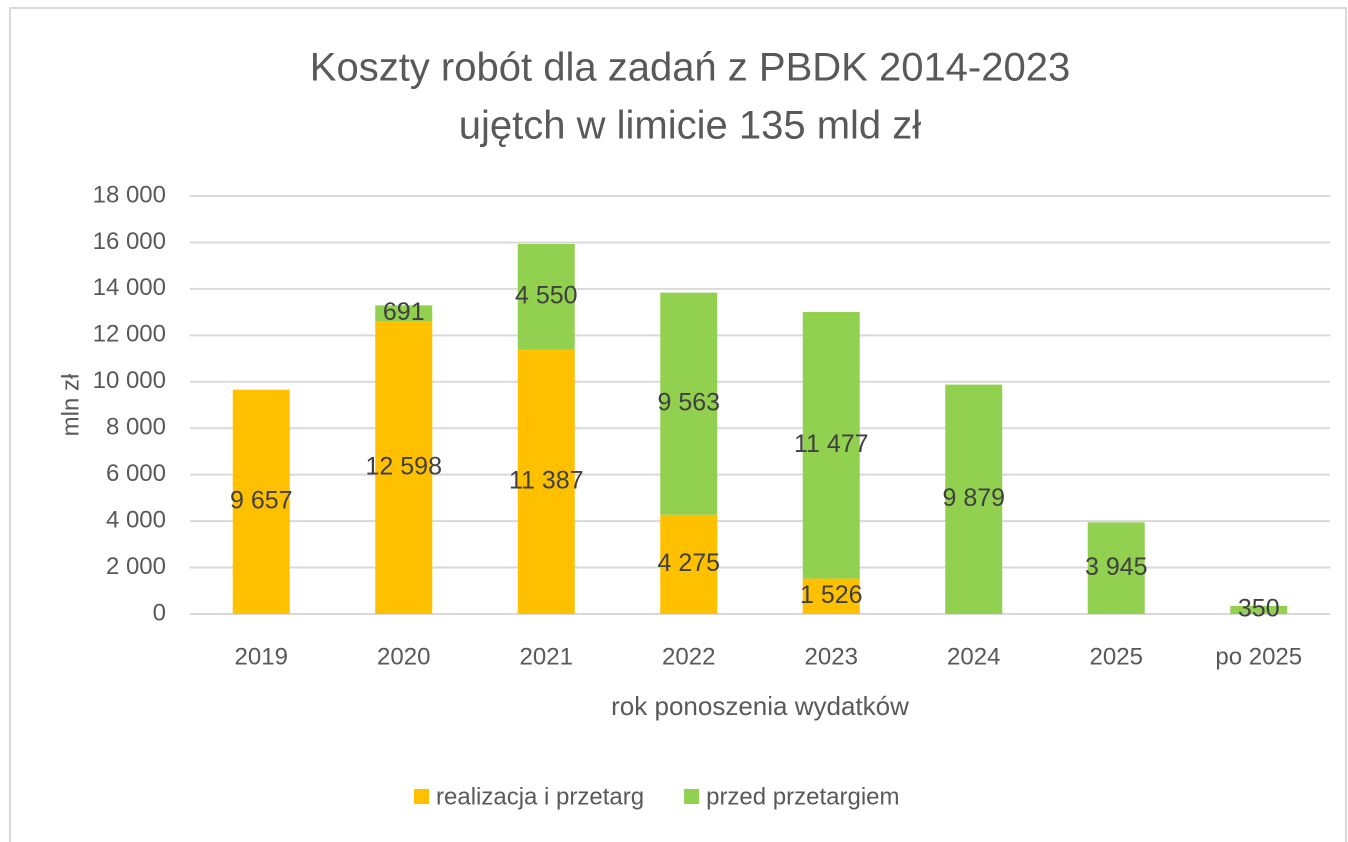  I want to click on data-label: 9 563, so click(688, 402).